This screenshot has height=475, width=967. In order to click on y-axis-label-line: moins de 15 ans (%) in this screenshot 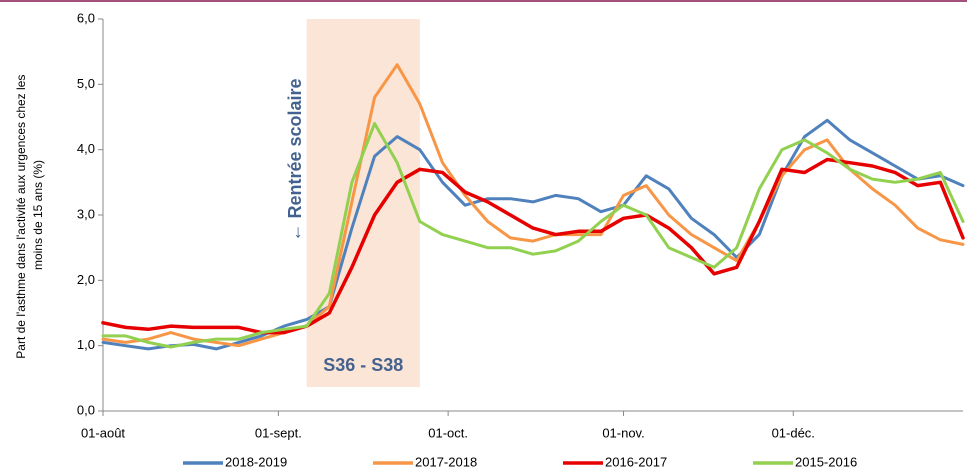, I will do `click(38, 215)`.